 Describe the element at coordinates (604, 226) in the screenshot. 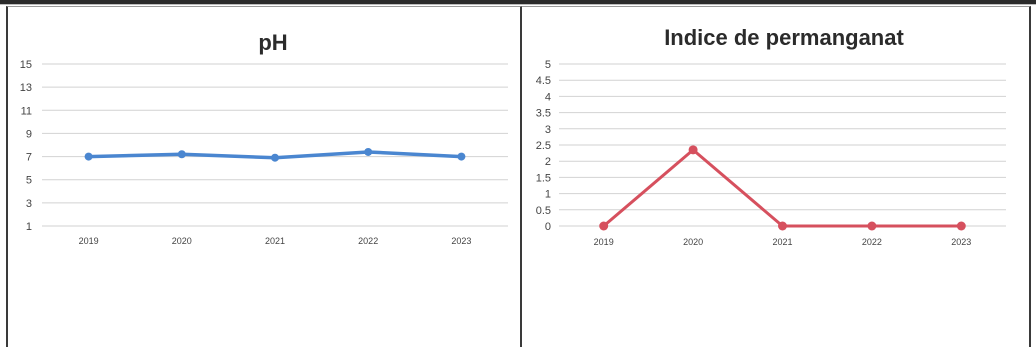

I see `permanganat-point-2019` at that location.